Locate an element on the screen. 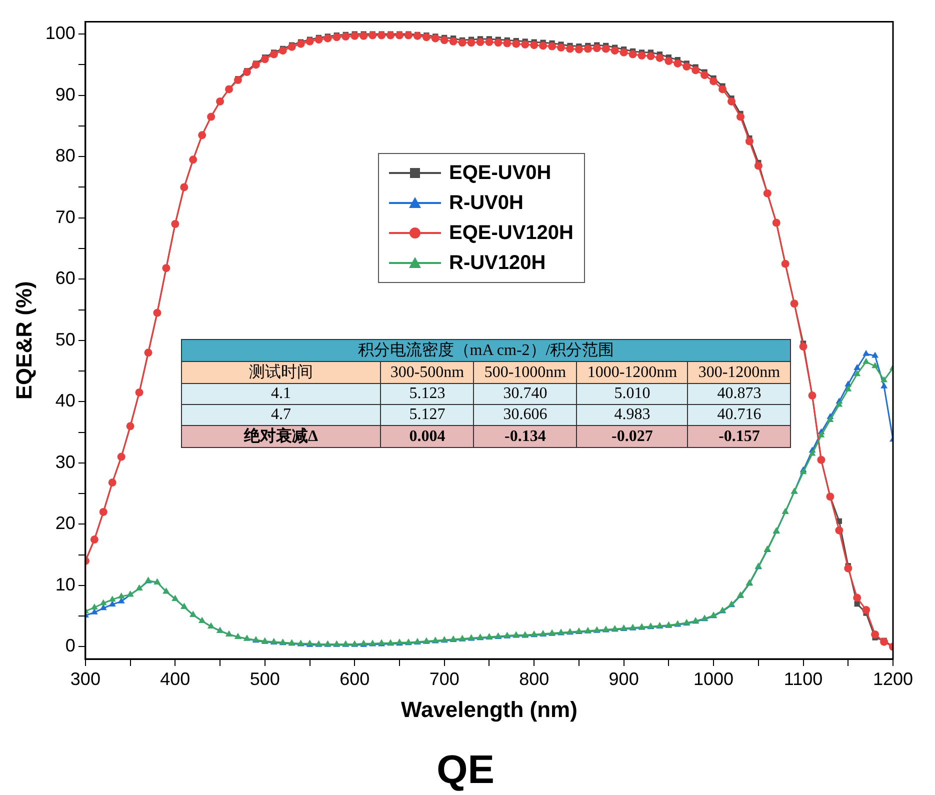 The image size is (935, 795). legend-label: R-UV0H is located at coordinates (486, 203).